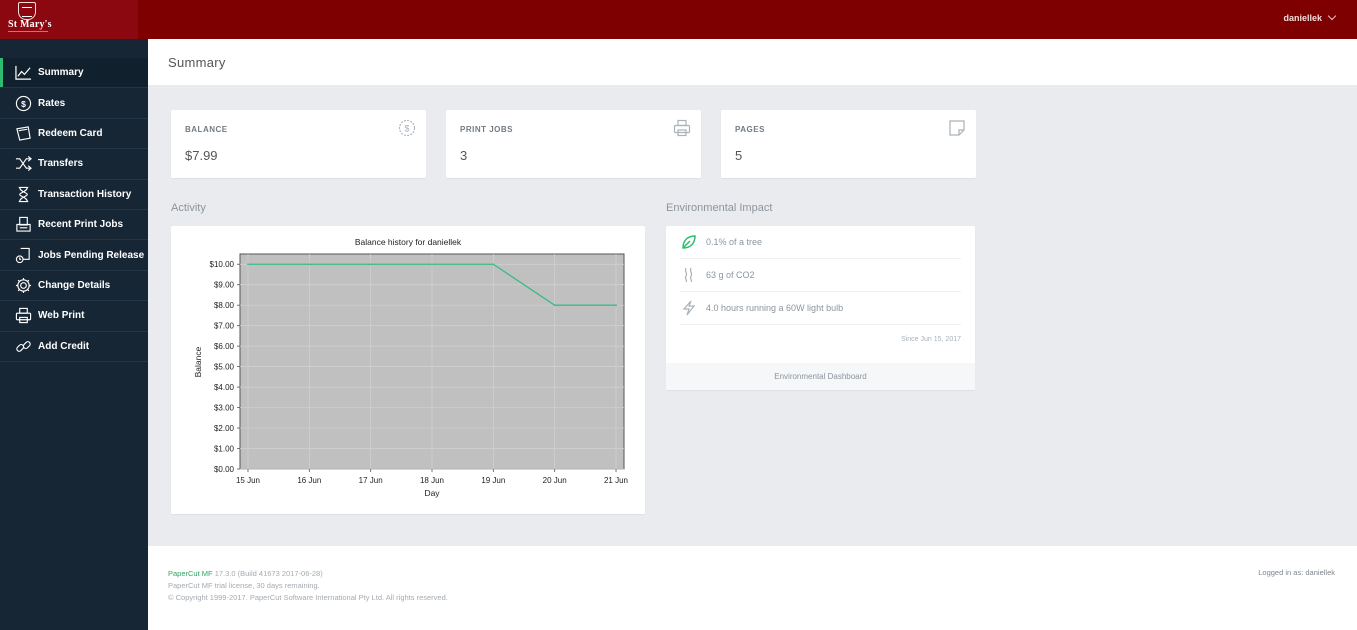  Describe the element at coordinates (719, 208) in the screenshot. I see `environment-title: Environmental Impact` at that location.